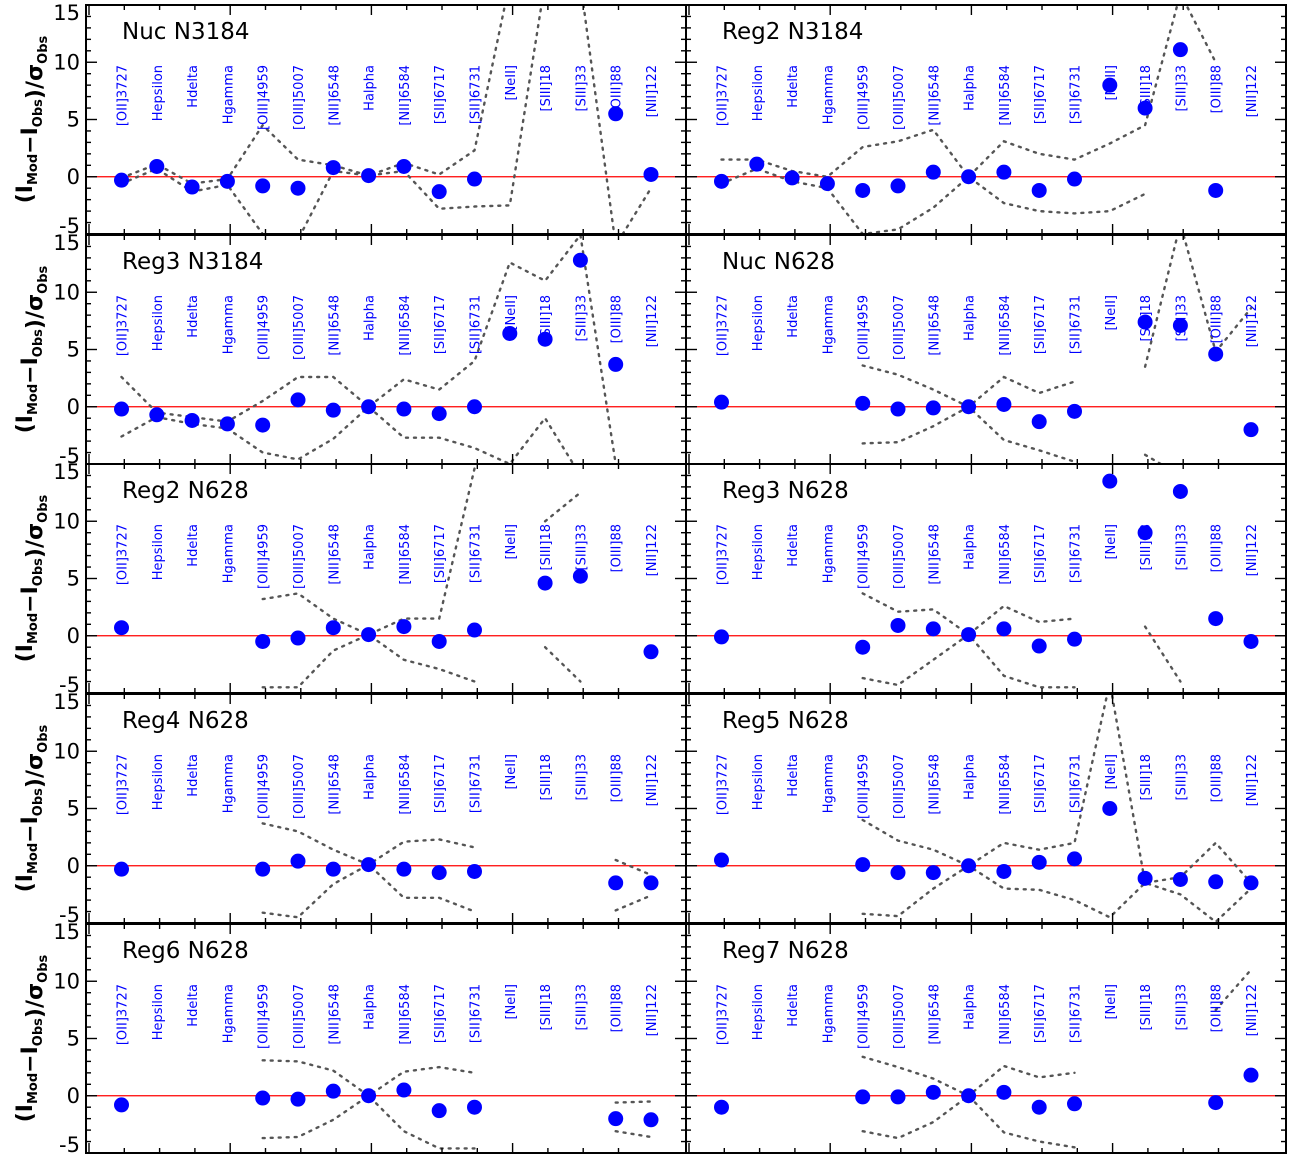  I want to click on line-label: [SIII]18, so click(1146, 1007).